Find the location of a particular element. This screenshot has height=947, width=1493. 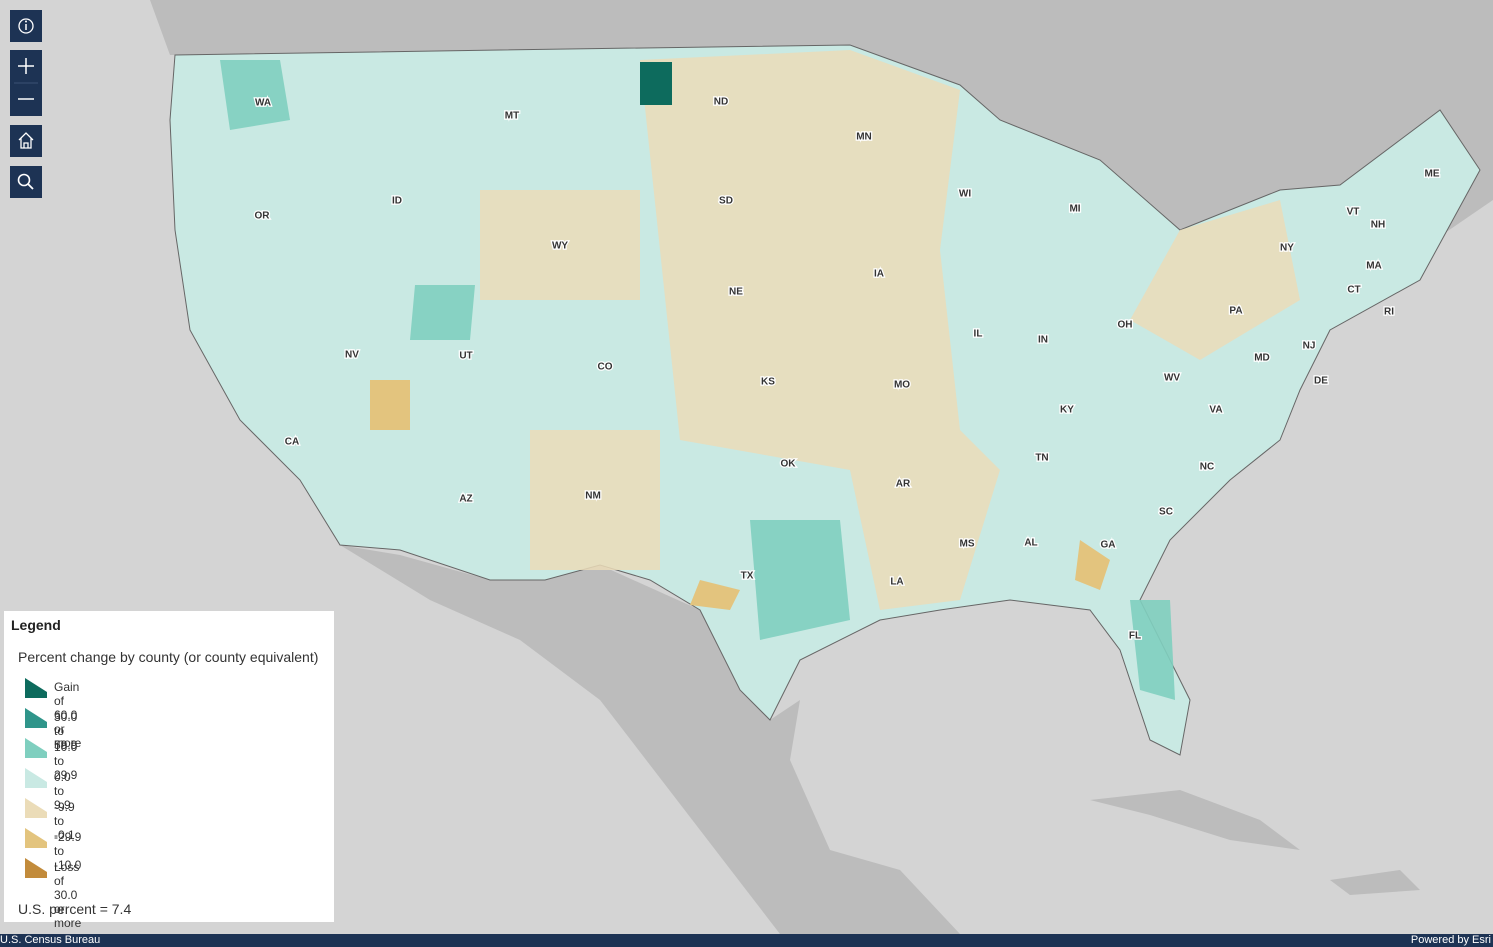

state-label: OR is located at coordinates (263, 216).